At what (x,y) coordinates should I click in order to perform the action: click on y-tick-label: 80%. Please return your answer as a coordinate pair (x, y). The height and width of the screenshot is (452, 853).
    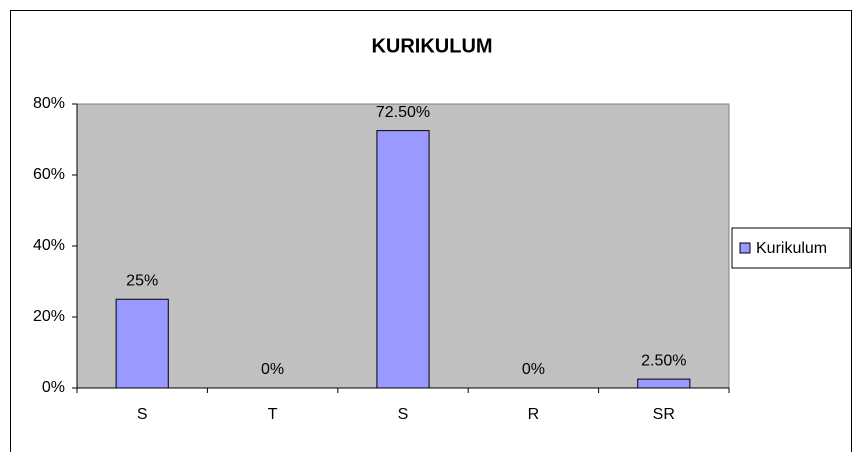
    Looking at the image, I should click on (49, 103).